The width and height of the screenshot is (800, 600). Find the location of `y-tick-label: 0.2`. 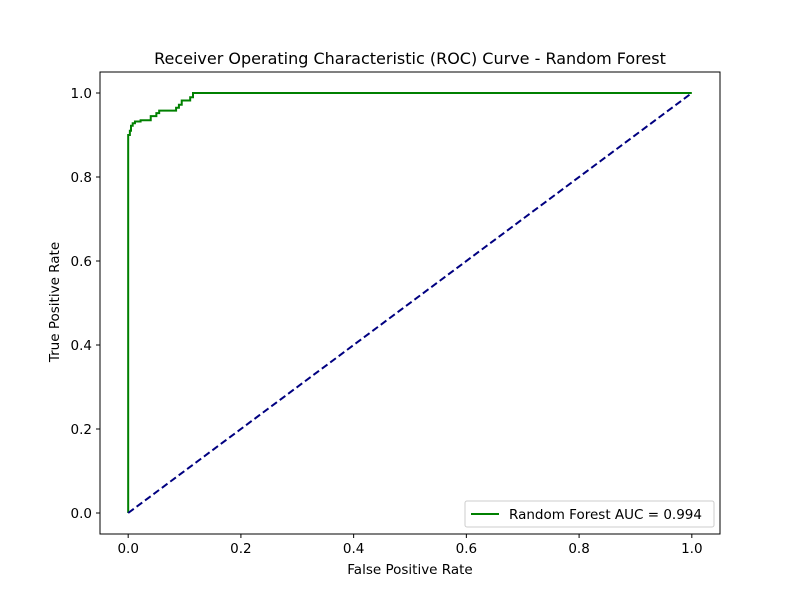

y-tick-label: 0.2 is located at coordinates (81, 430).